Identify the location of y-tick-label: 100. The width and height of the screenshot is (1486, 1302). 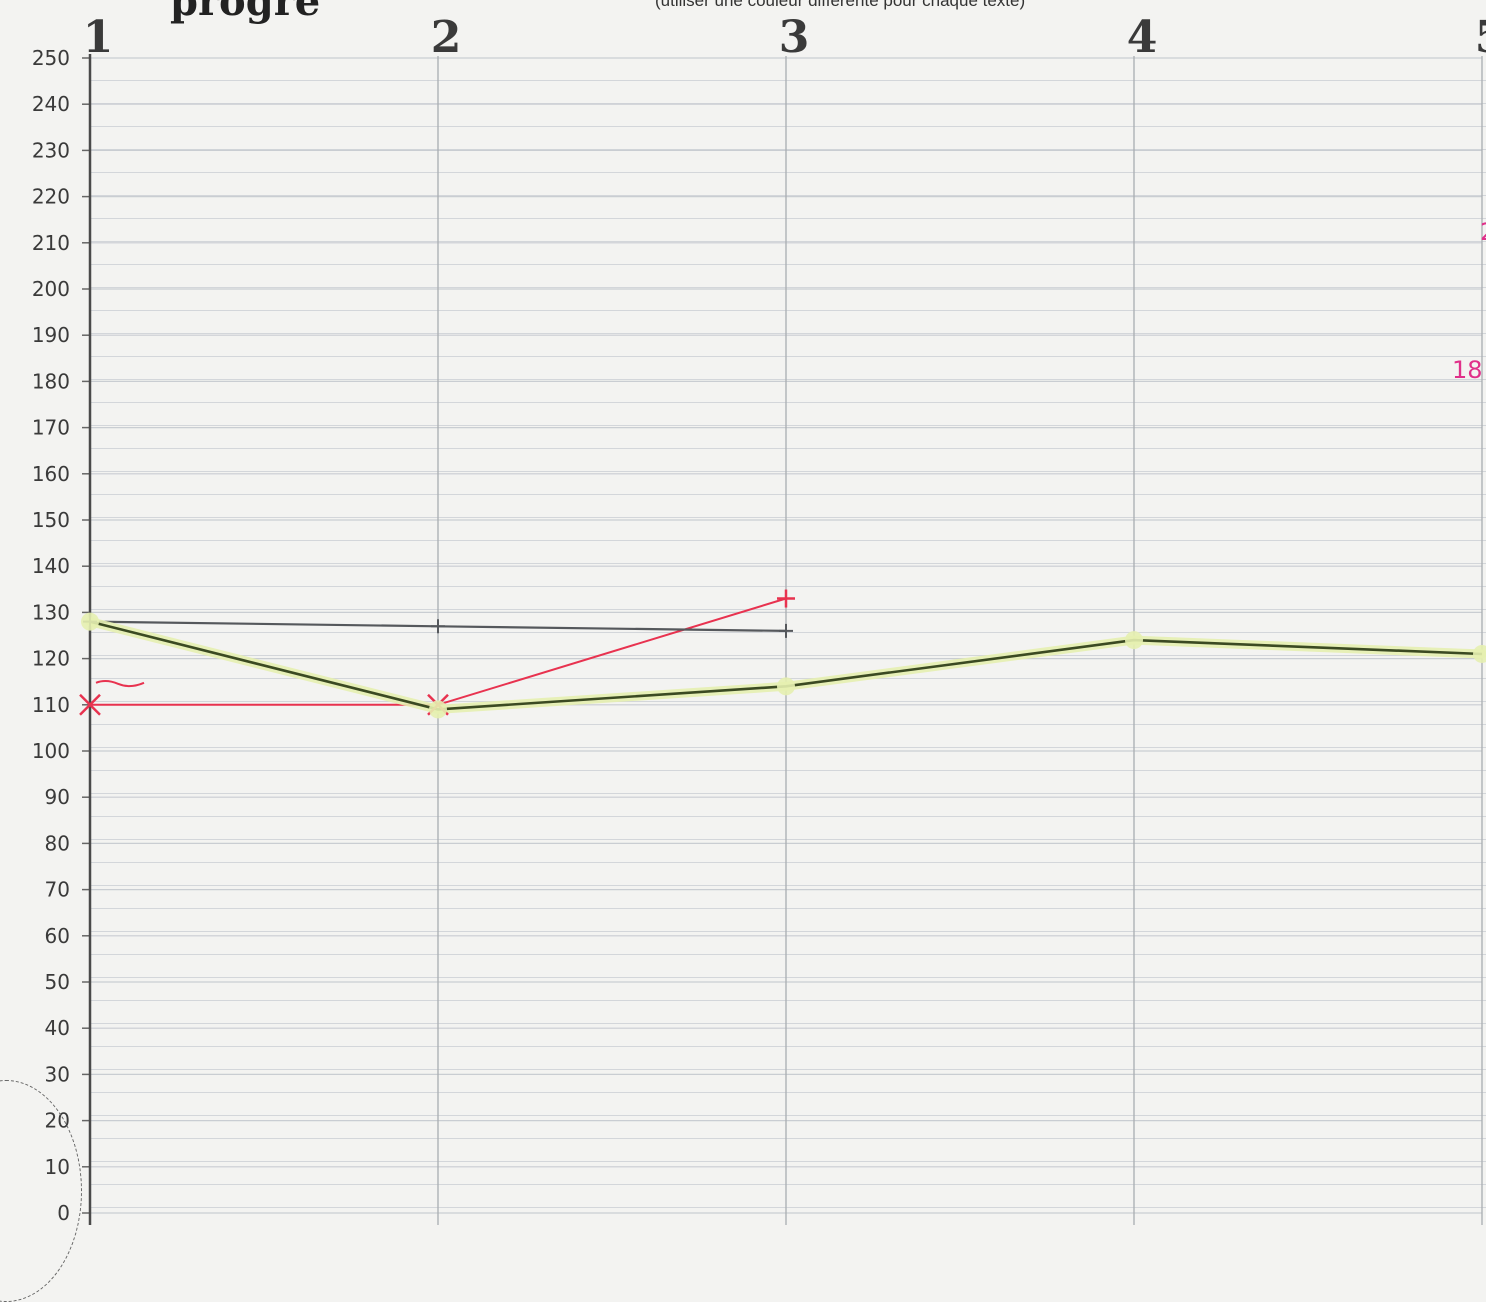
(51, 751).